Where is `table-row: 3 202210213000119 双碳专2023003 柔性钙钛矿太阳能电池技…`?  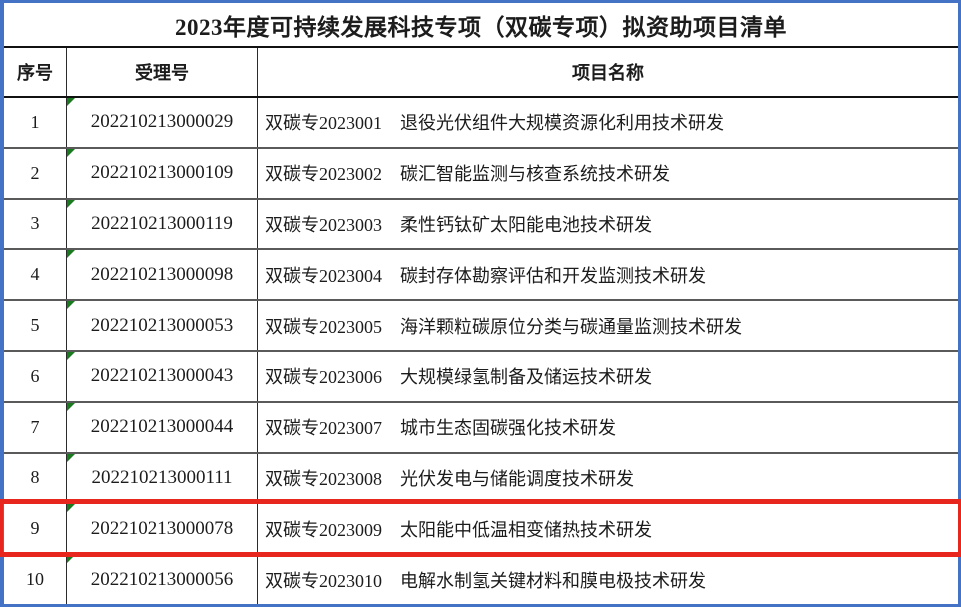 table-row: 3 202210213000119 双碳专2023003 柔性钙钛矿太阳能电池技… is located at coordinates (481, 223).